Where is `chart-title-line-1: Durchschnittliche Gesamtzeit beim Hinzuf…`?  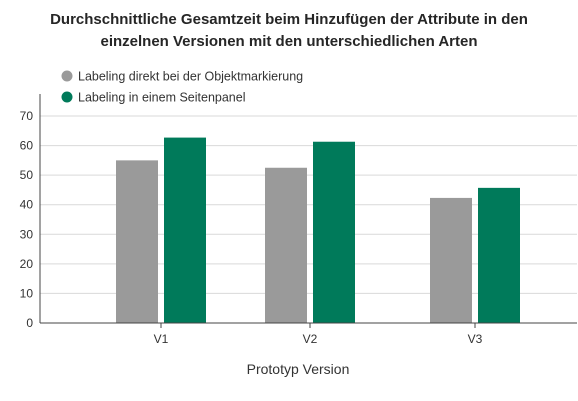
chart-title-line-1: Durchschnittliche Gesamtzeit beim Hinzuf… is located at coordinates (289, 19).